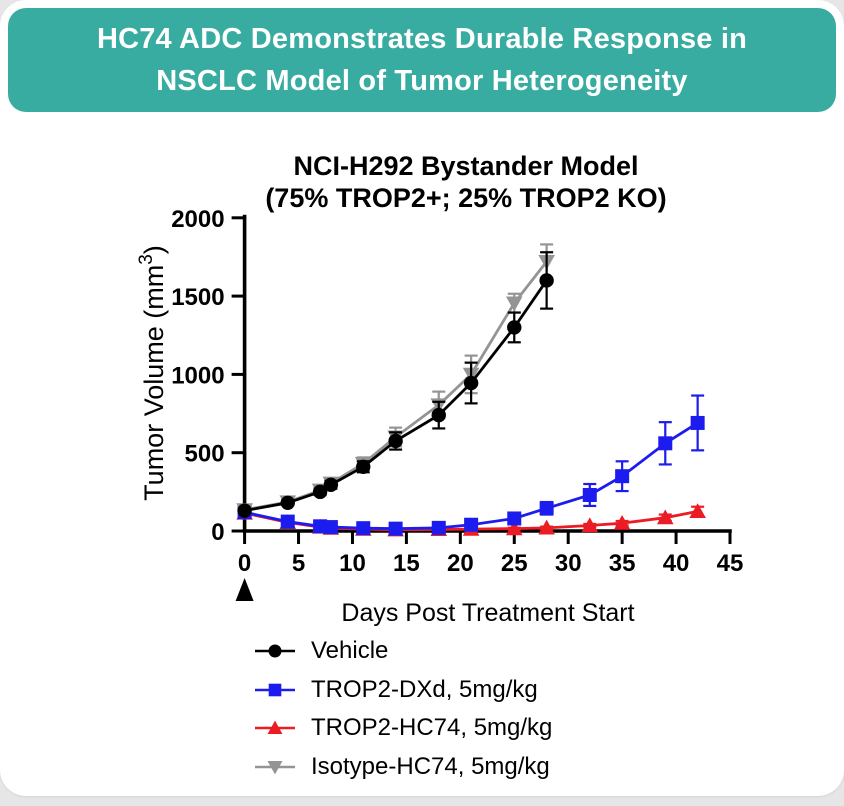 The image size is (844, 806). Describe the element at coordinates (466, 166) in the screenshot. I see `chart-title-line1: NCI-H292 Bystander Model` at that location.